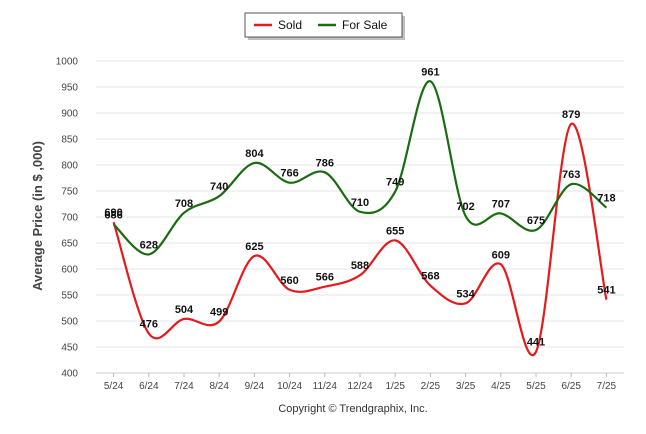 The image size is (646, 434). I want to click on y-tick-label: 700, so click(69, 218).